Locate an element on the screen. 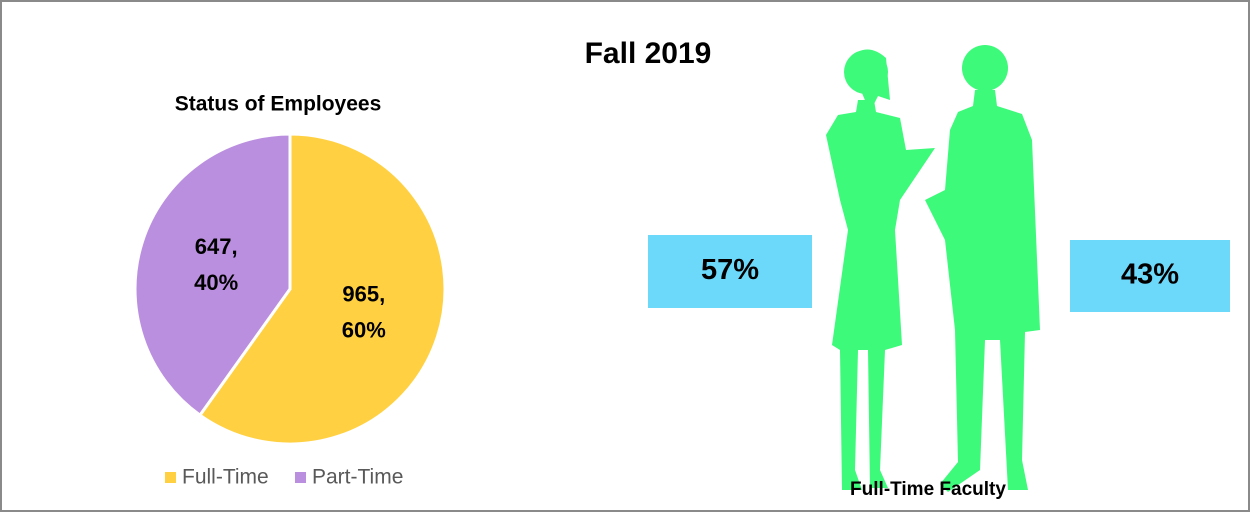 The height and width of the screenshot is (512, 1250). legend-label: Part-Time is located at coordinates (357, 477).